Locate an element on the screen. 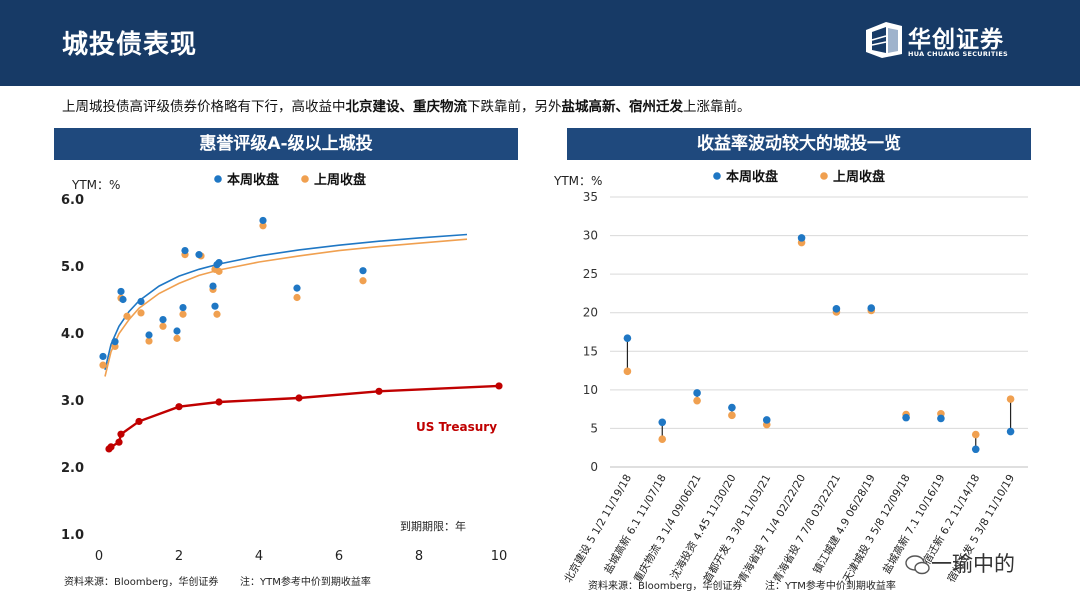  right-ytm-note: 注：YTM参考中价到期收益率 is located at coordinates (830, 586).